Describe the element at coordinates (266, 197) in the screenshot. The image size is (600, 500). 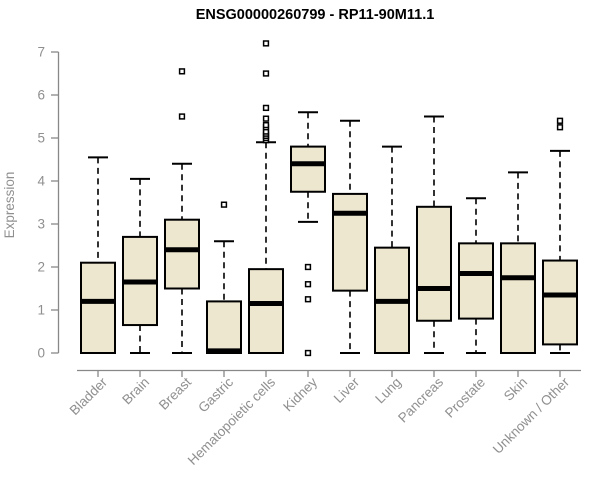
I see `box-group-hematopoietic-cells` at that location.